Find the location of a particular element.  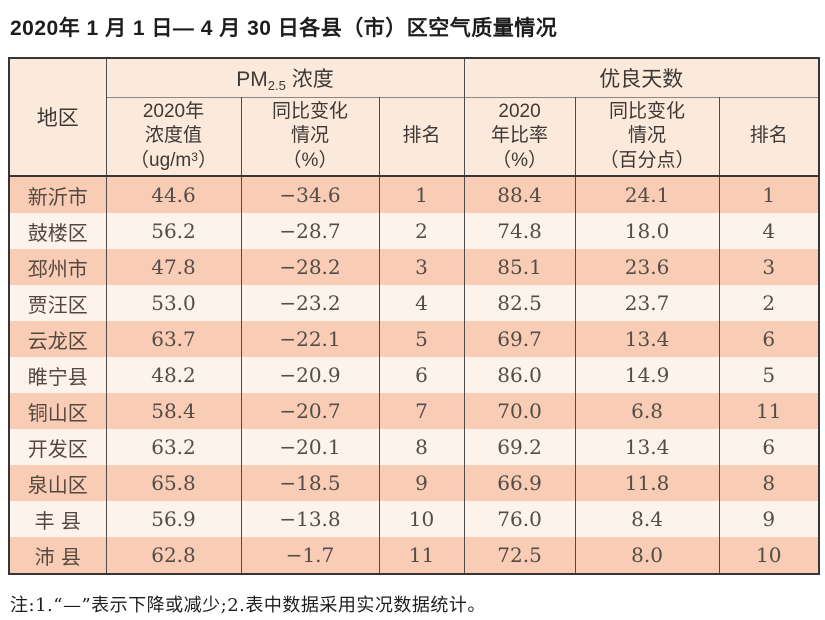

good-rank-cell: 10 is located at coordinates (769, 555).